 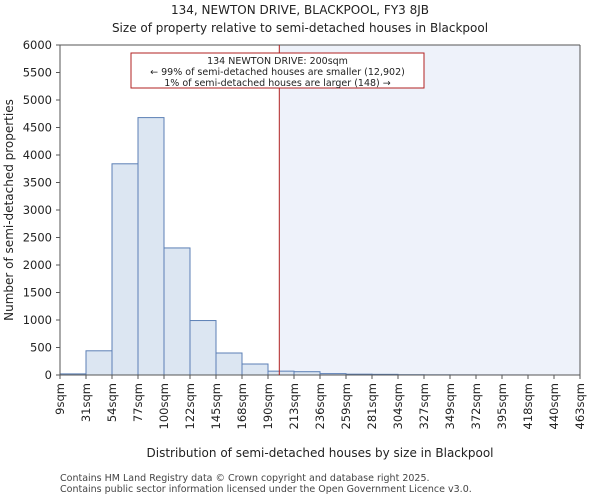 What do you see at coordinates (37, 128) in the screenshot?
I see `y-tick-label: 4500` at bounding box center [37, 128].